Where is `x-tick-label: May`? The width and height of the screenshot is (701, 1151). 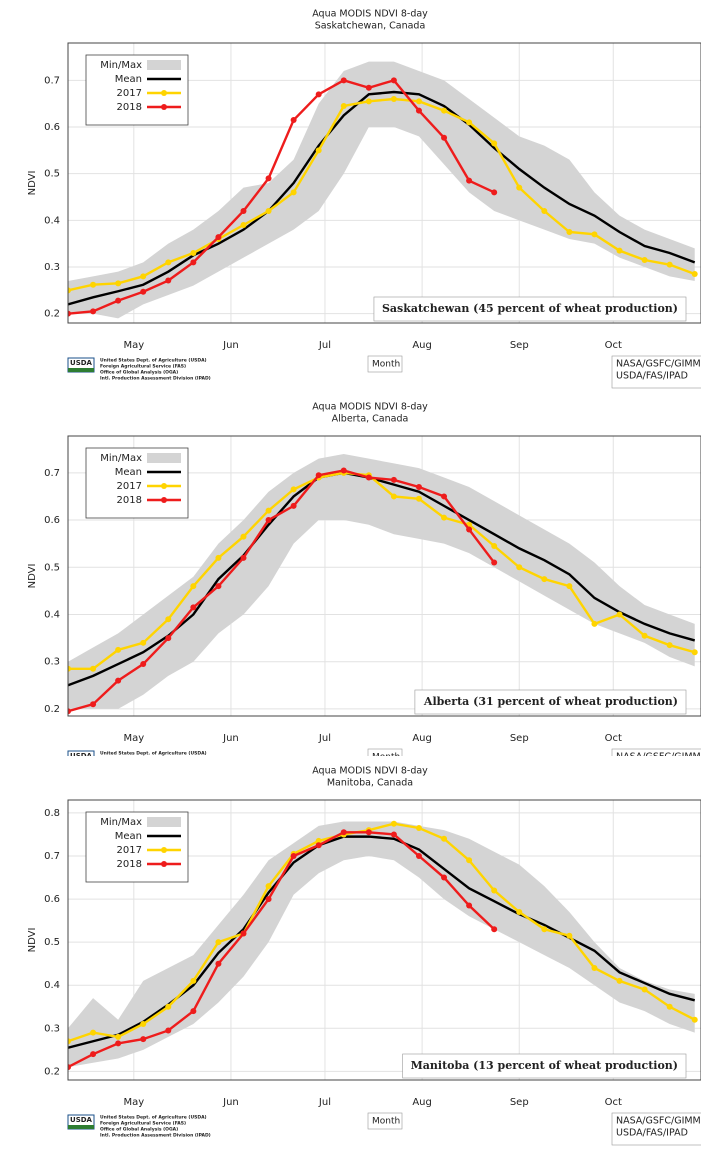
x-tick-label: May is located at coordinates (133, 738).